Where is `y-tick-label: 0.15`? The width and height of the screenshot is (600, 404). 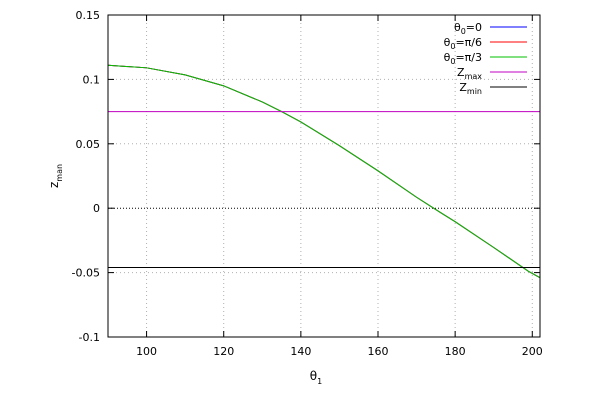
y-tick-label: 0.15 is located at coordinates (88, 15).